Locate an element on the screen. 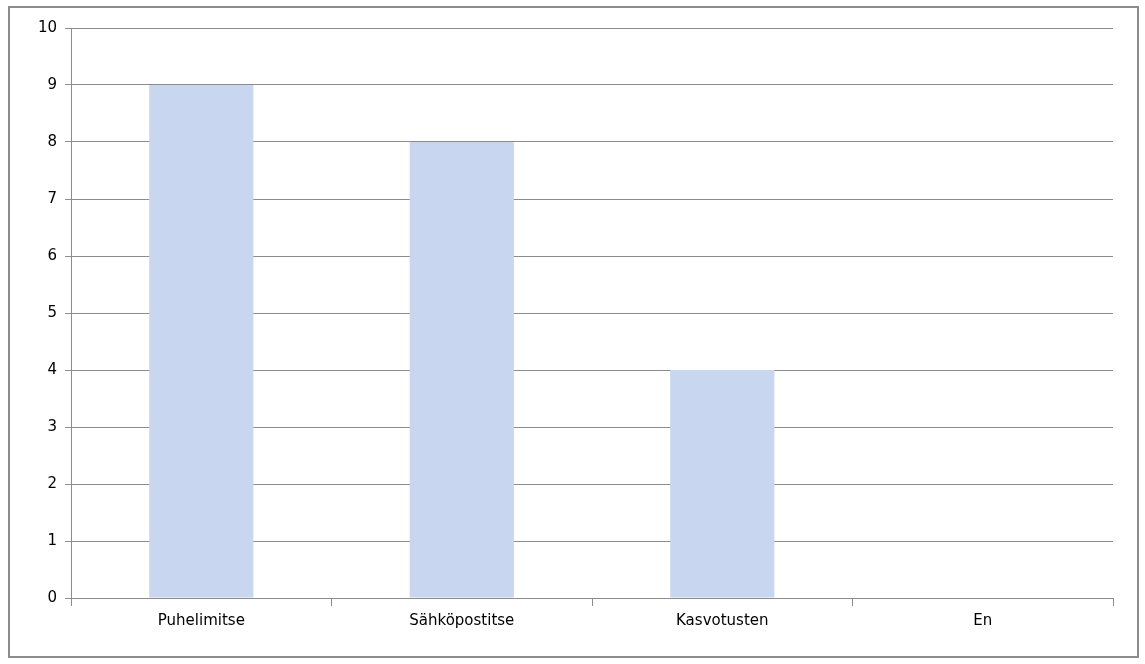 The image size is (1145, 664). y-tick-label: 5 is located at coordinates (52, 311).